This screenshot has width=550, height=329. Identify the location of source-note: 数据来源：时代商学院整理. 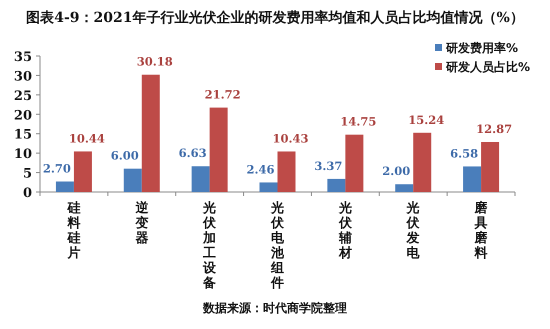
(274, 308).